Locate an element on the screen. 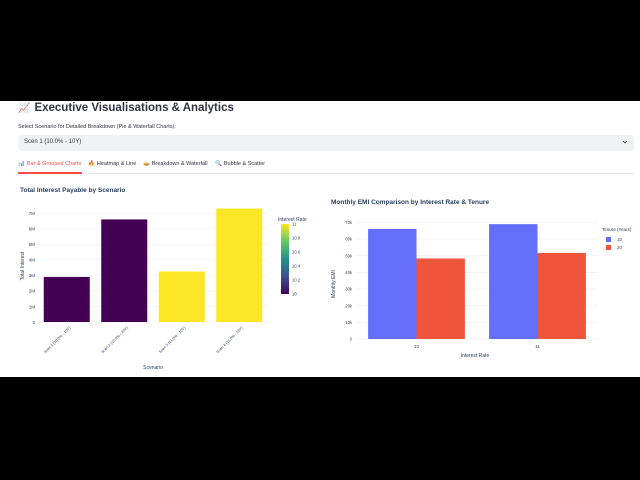 The width and height of the screenshot is (640, 480). page-title: 📈 Executive Visualisations & Analytics is located at coordinates (126, 108).